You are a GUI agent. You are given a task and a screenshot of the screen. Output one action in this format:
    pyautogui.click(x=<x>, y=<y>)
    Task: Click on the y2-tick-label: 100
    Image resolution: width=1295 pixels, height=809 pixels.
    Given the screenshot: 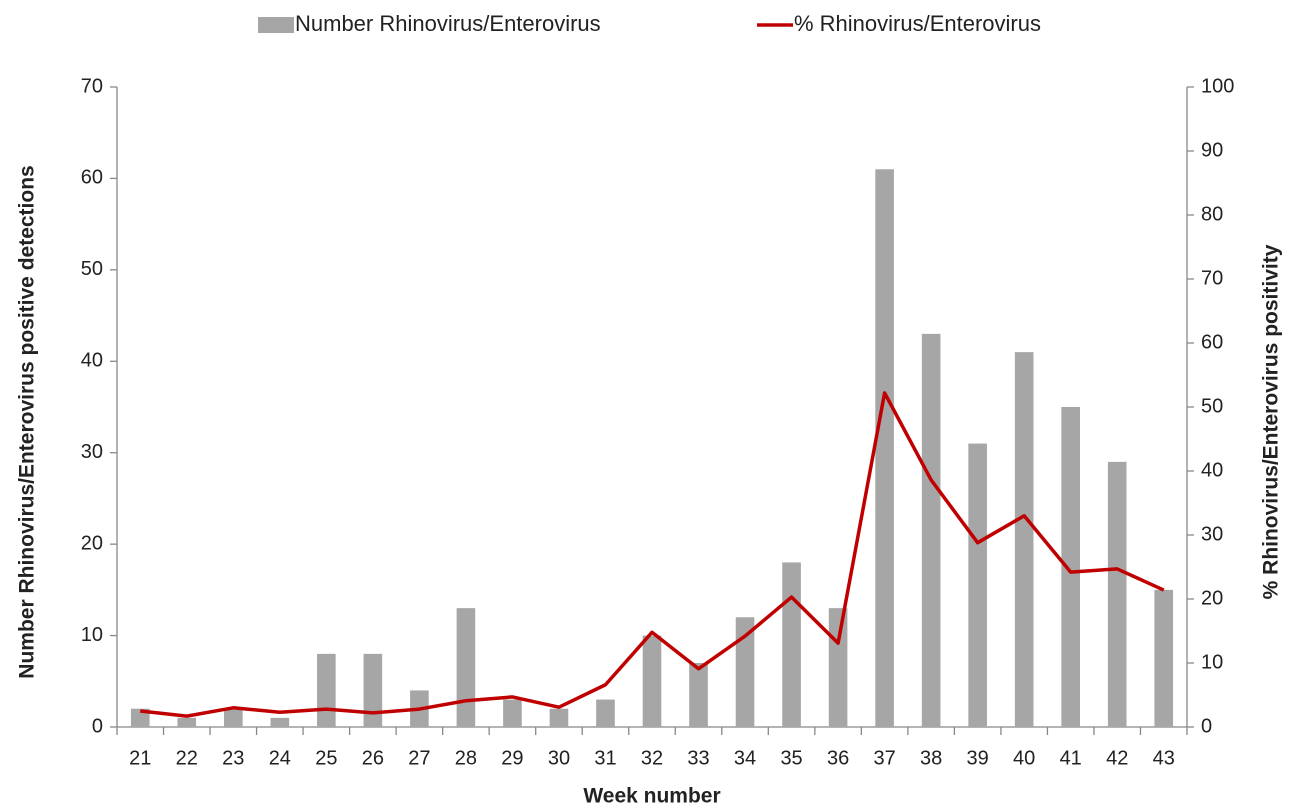 What is the action you would take?
    pyautogui.click(x=1217, y=86)
    